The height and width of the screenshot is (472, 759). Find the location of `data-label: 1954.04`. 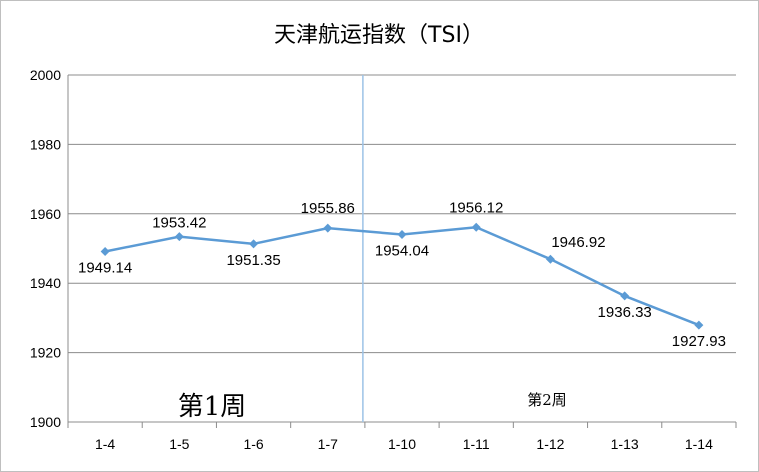

data-label: 1954.04 is located at coordinates (402, 250).